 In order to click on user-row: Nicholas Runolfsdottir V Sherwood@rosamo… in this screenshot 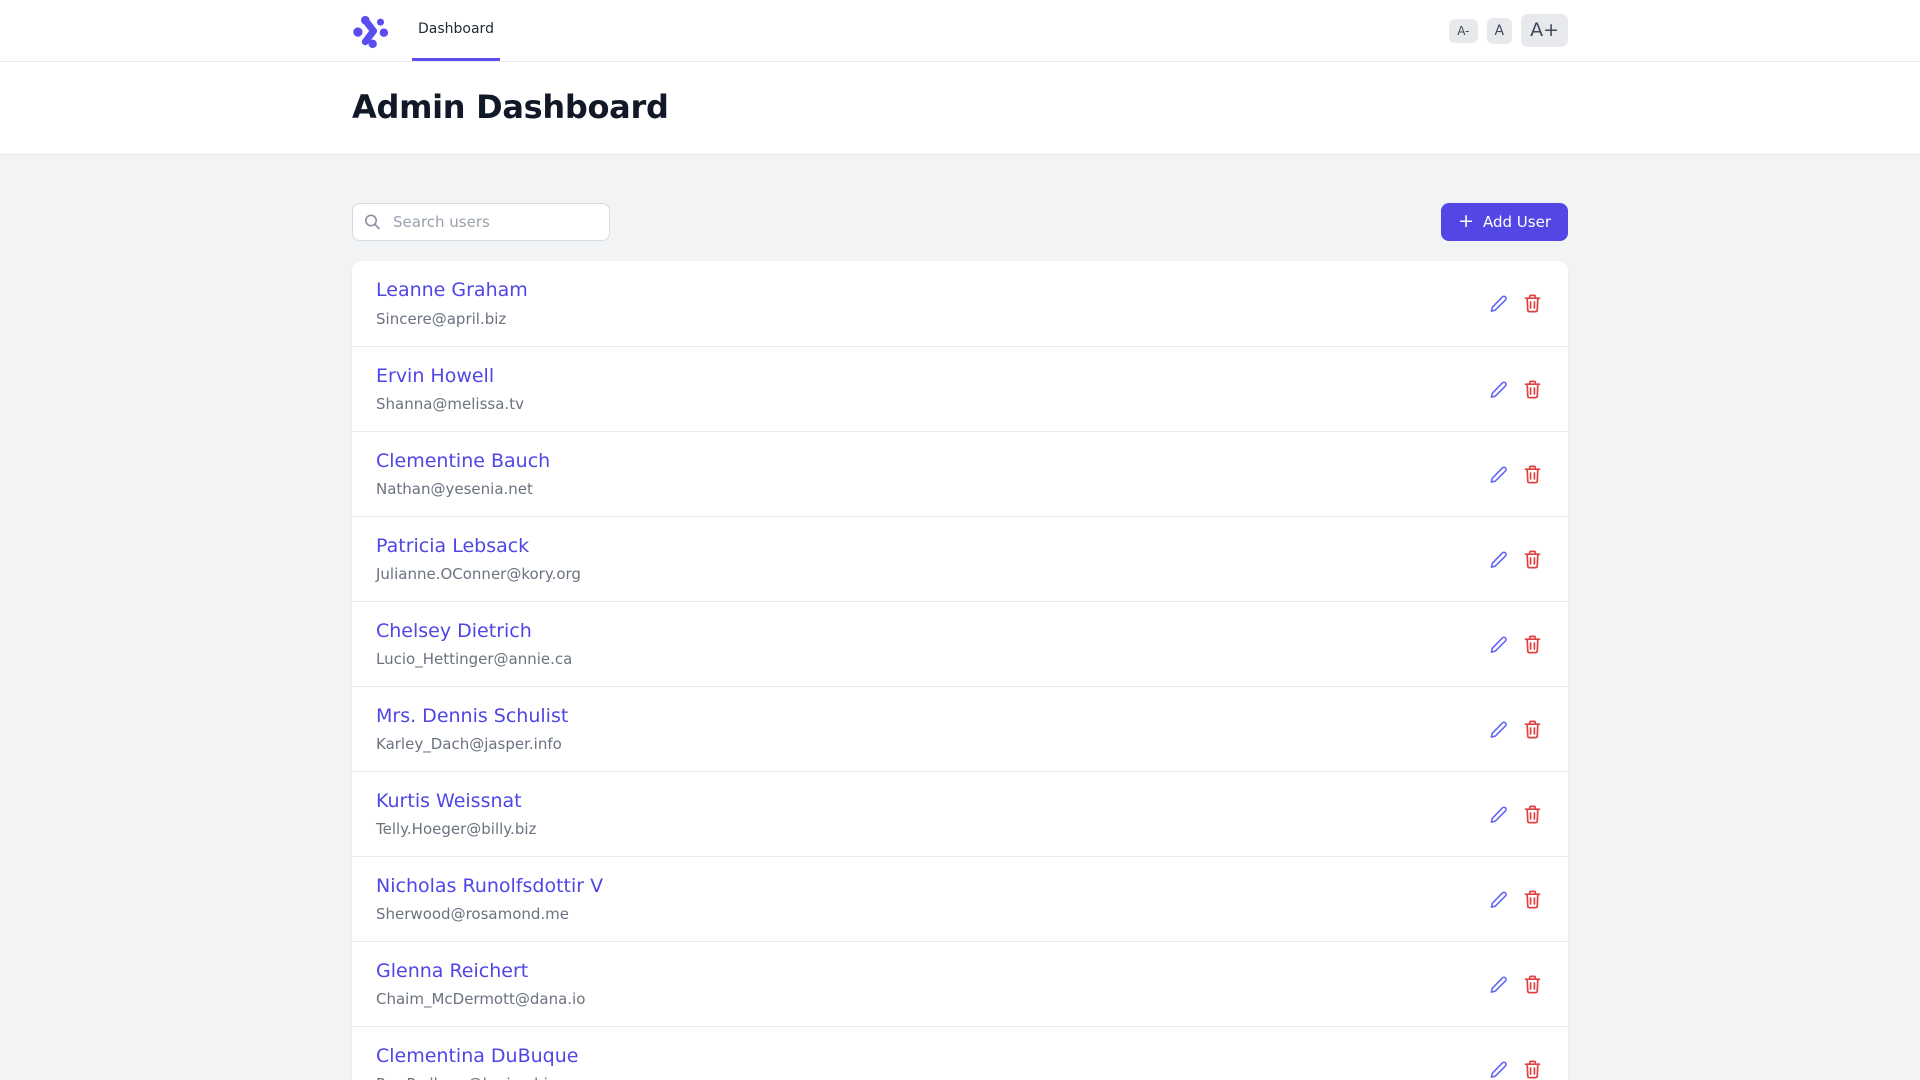, I will do `click(960, 898)`.